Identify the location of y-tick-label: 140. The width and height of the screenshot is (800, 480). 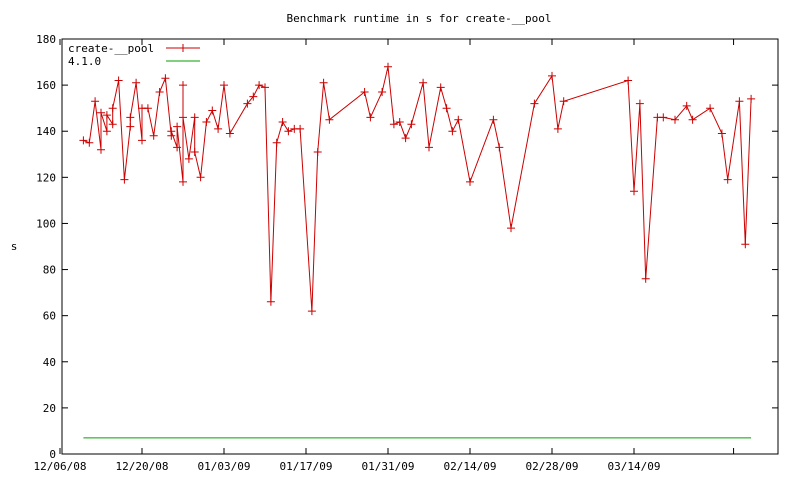
(46, 131).